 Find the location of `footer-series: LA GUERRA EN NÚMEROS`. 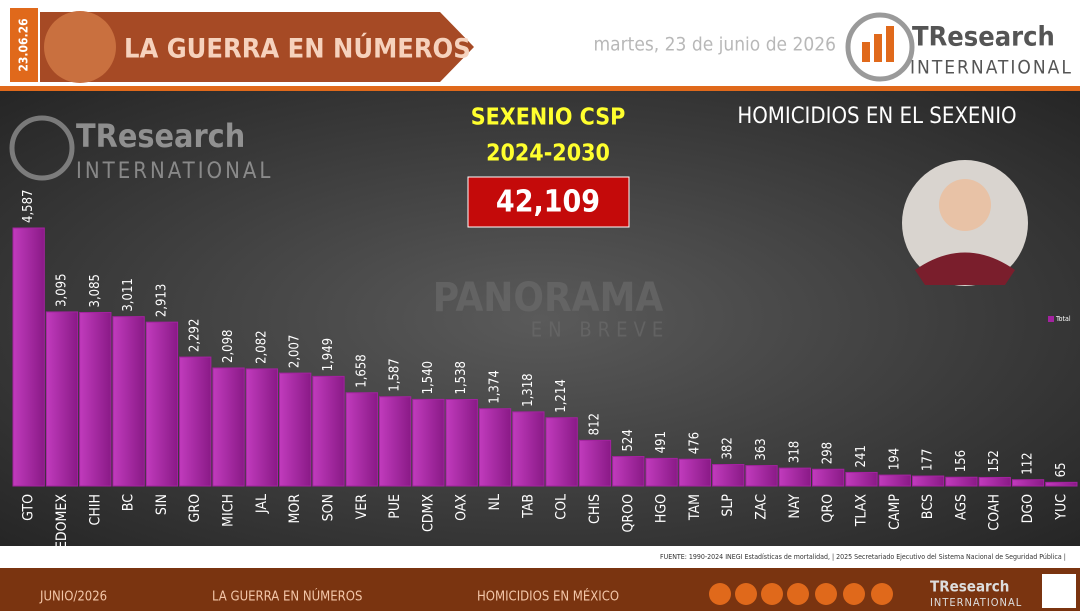

footer-series: LA GUERRA EN NÚMEROS is located at coordinates (287, 597).